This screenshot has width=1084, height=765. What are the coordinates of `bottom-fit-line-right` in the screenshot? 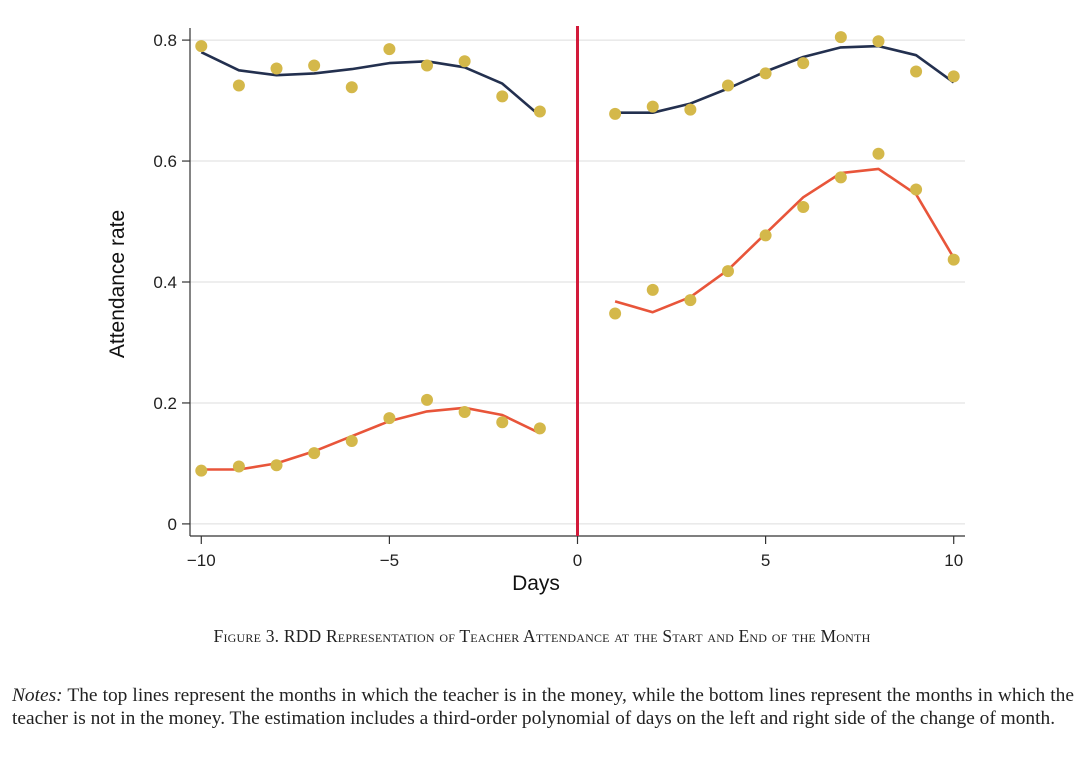 It's located at (784, 240).